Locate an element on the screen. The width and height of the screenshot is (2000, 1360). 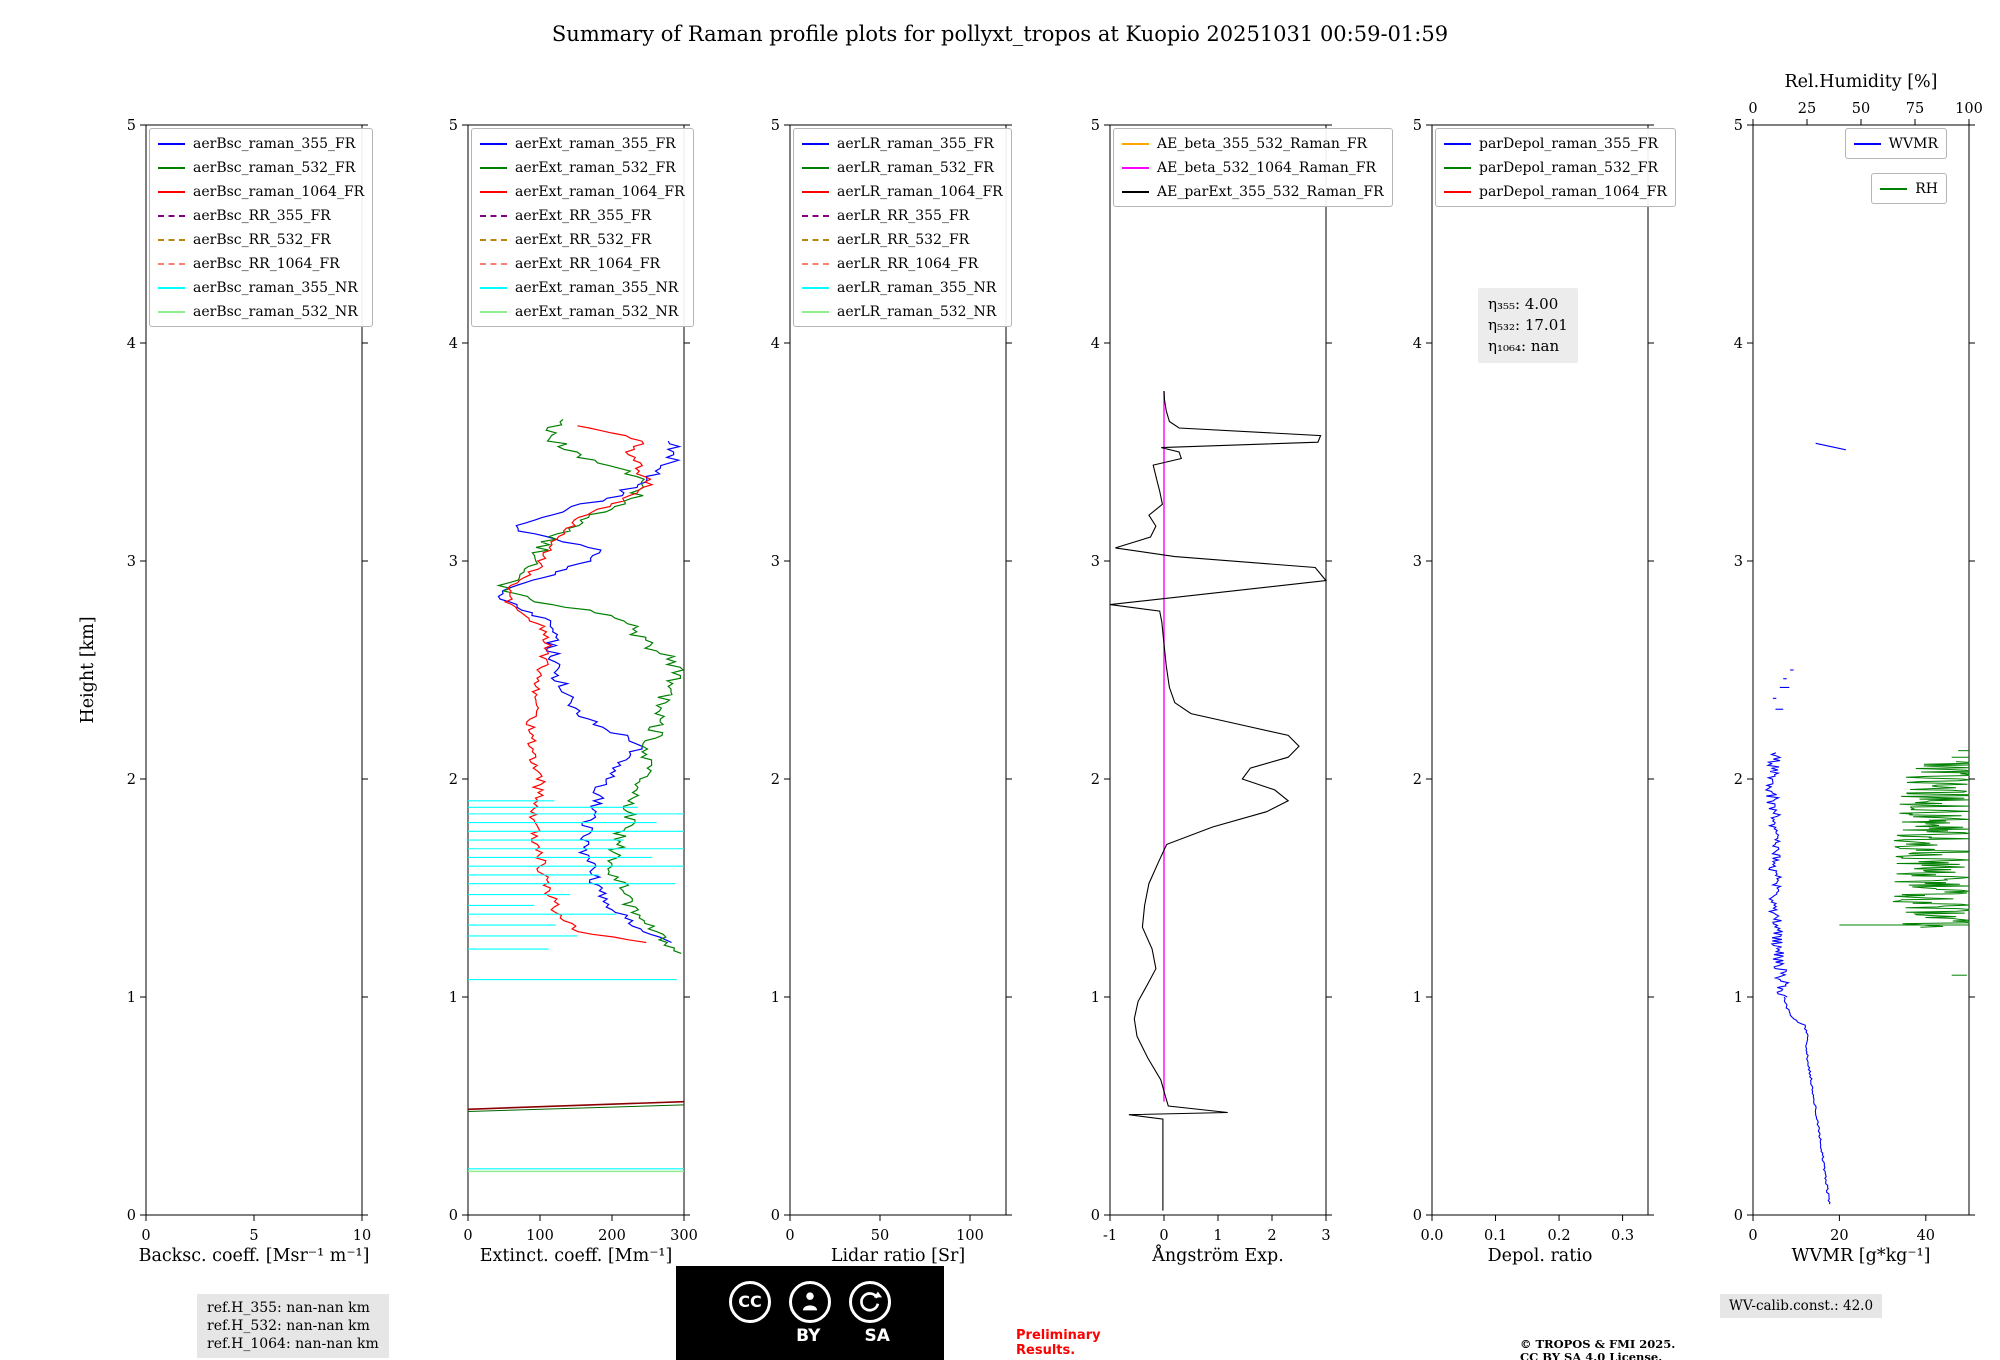
panel-wvmr: WVMR RH is located at coordinates (1861, 670).